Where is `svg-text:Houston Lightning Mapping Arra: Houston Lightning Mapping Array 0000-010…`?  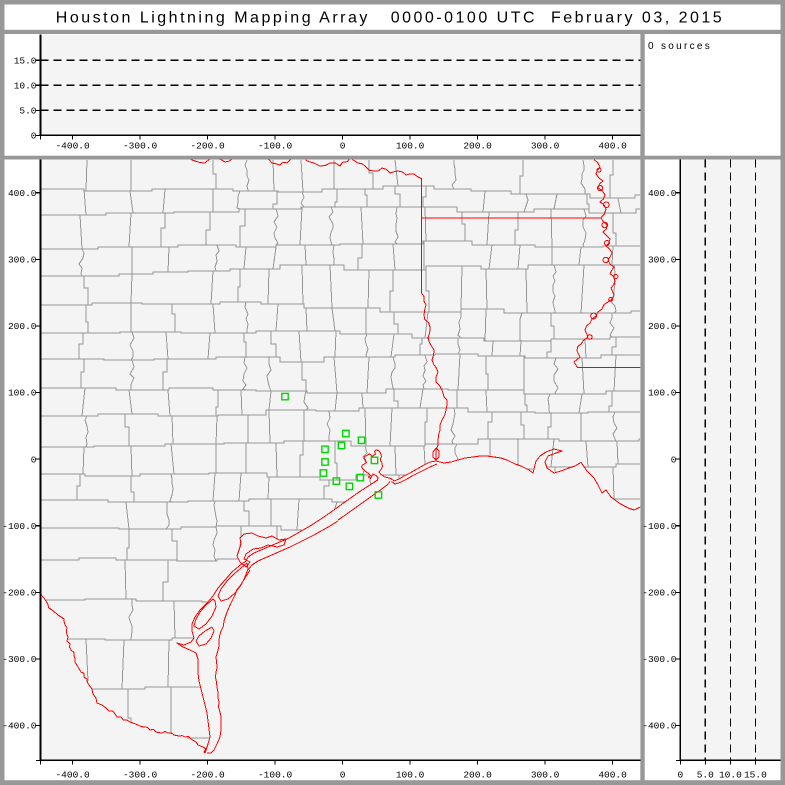
svg-text:Houston Lightning Mapping Arra: Houston Lightning Mapping Array 0000-010… is located at coordinates (390, 17).